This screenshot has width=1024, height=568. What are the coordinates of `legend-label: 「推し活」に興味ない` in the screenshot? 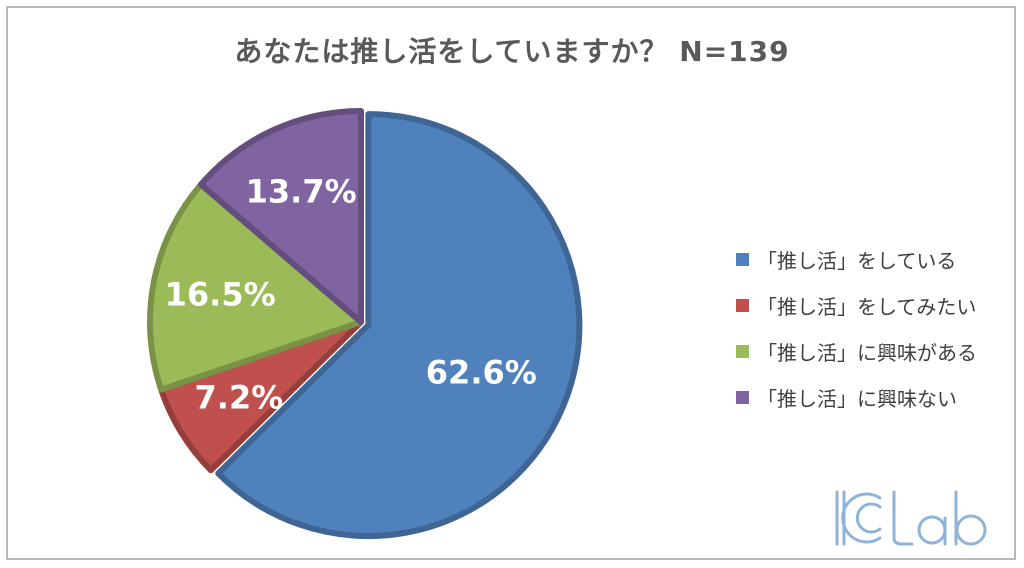 It's located at (857, 398).